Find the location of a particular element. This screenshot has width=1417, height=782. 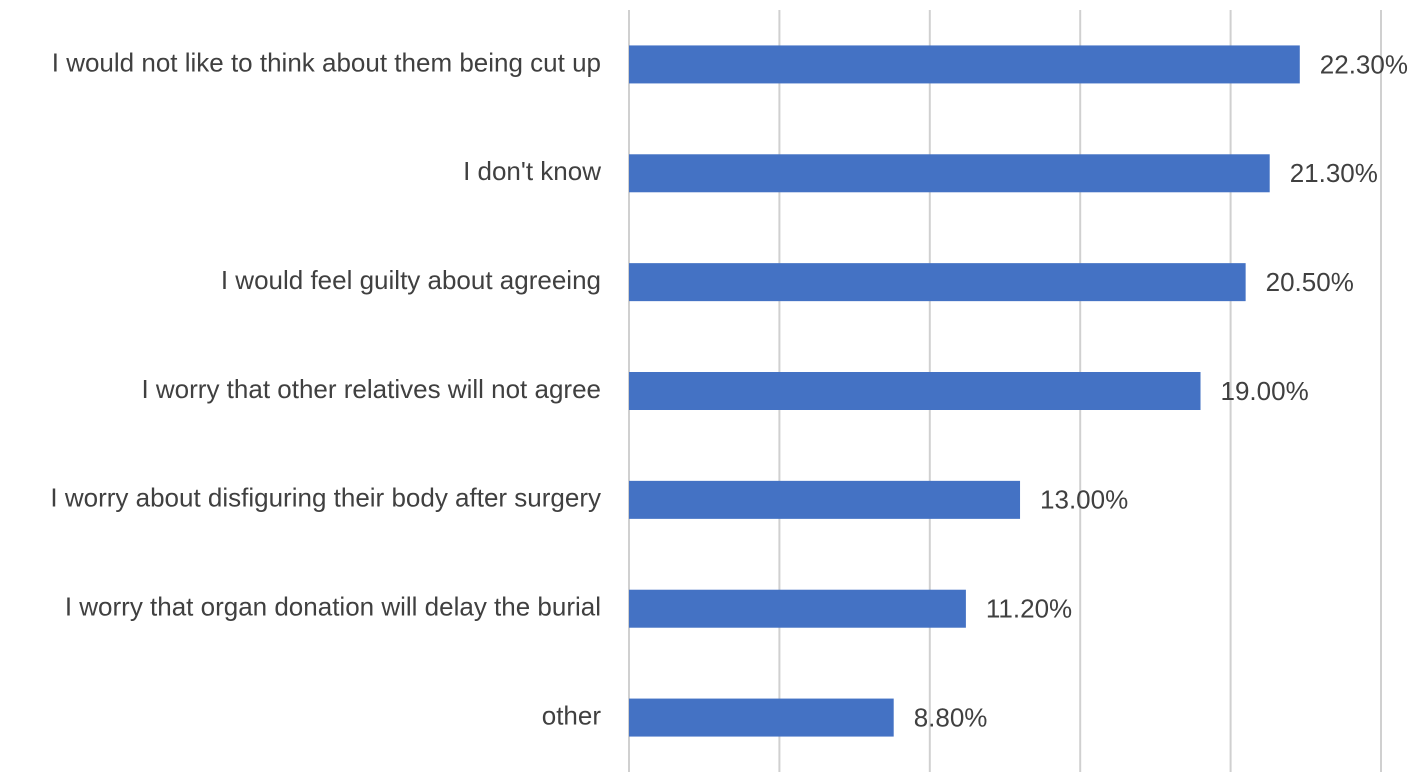

value-label: 21.30% is located at coordinates (1334, 173).